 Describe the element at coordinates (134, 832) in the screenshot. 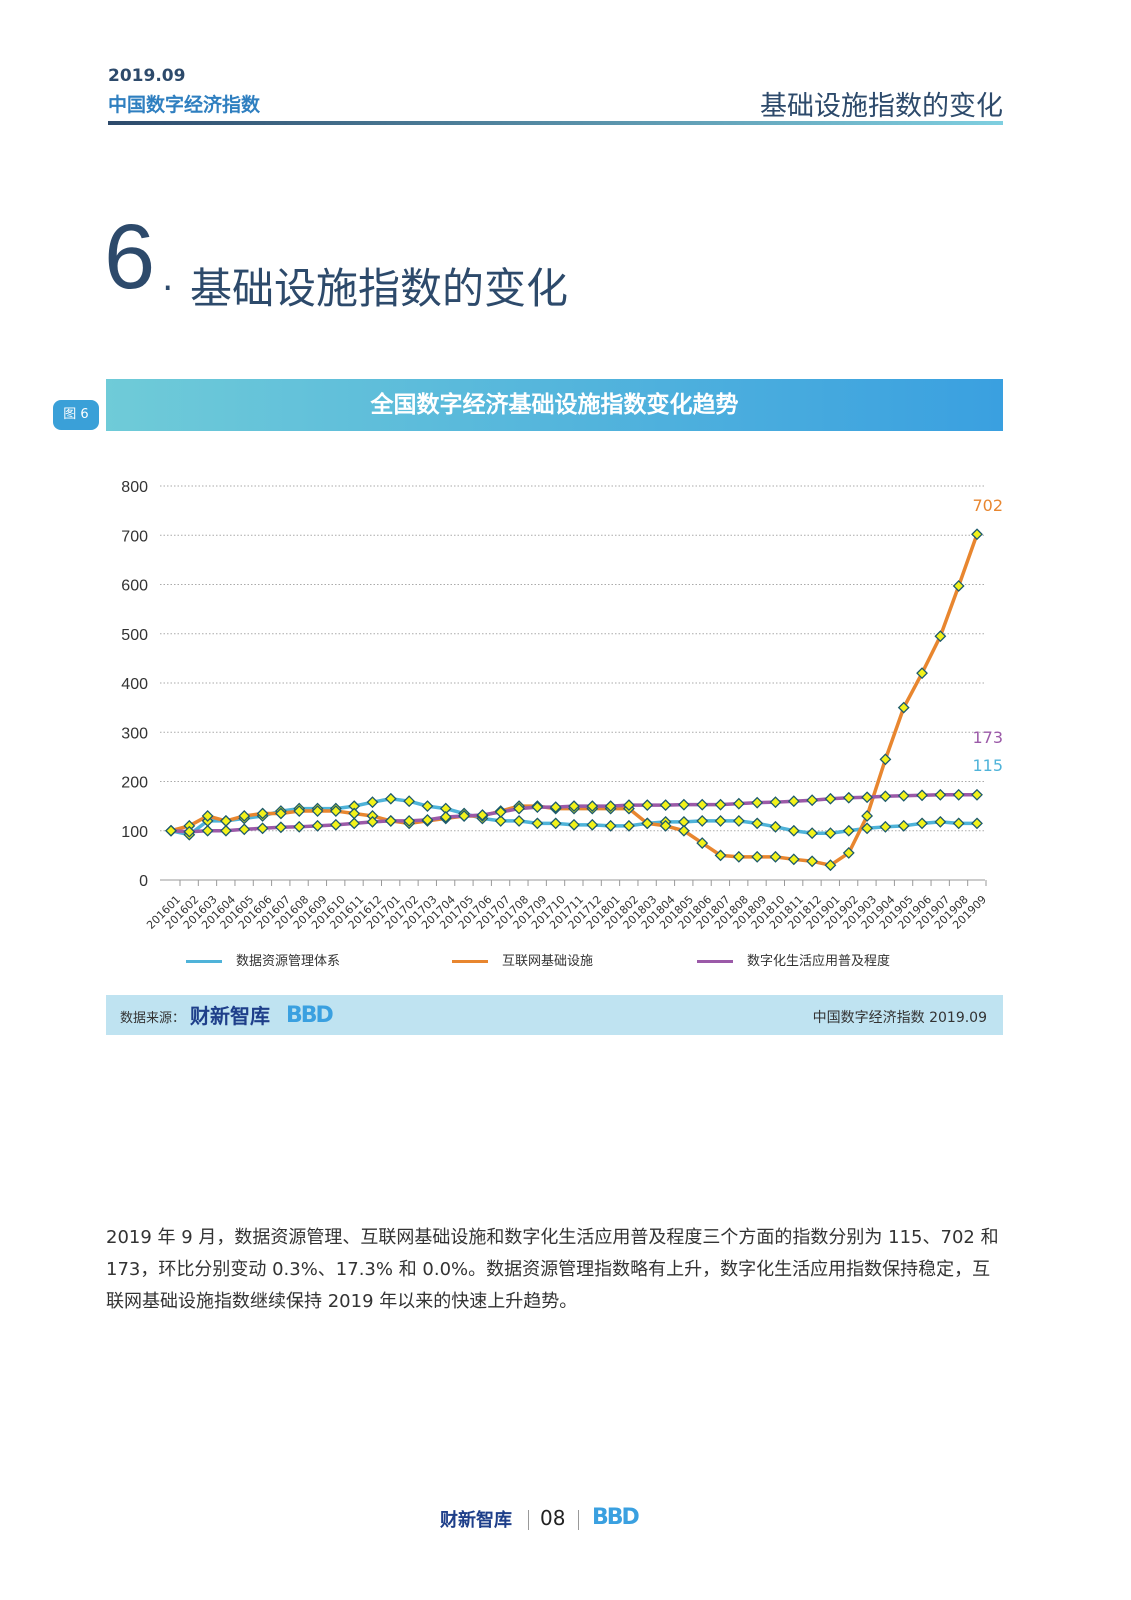

I see `y-tick-label: 100` at that location.